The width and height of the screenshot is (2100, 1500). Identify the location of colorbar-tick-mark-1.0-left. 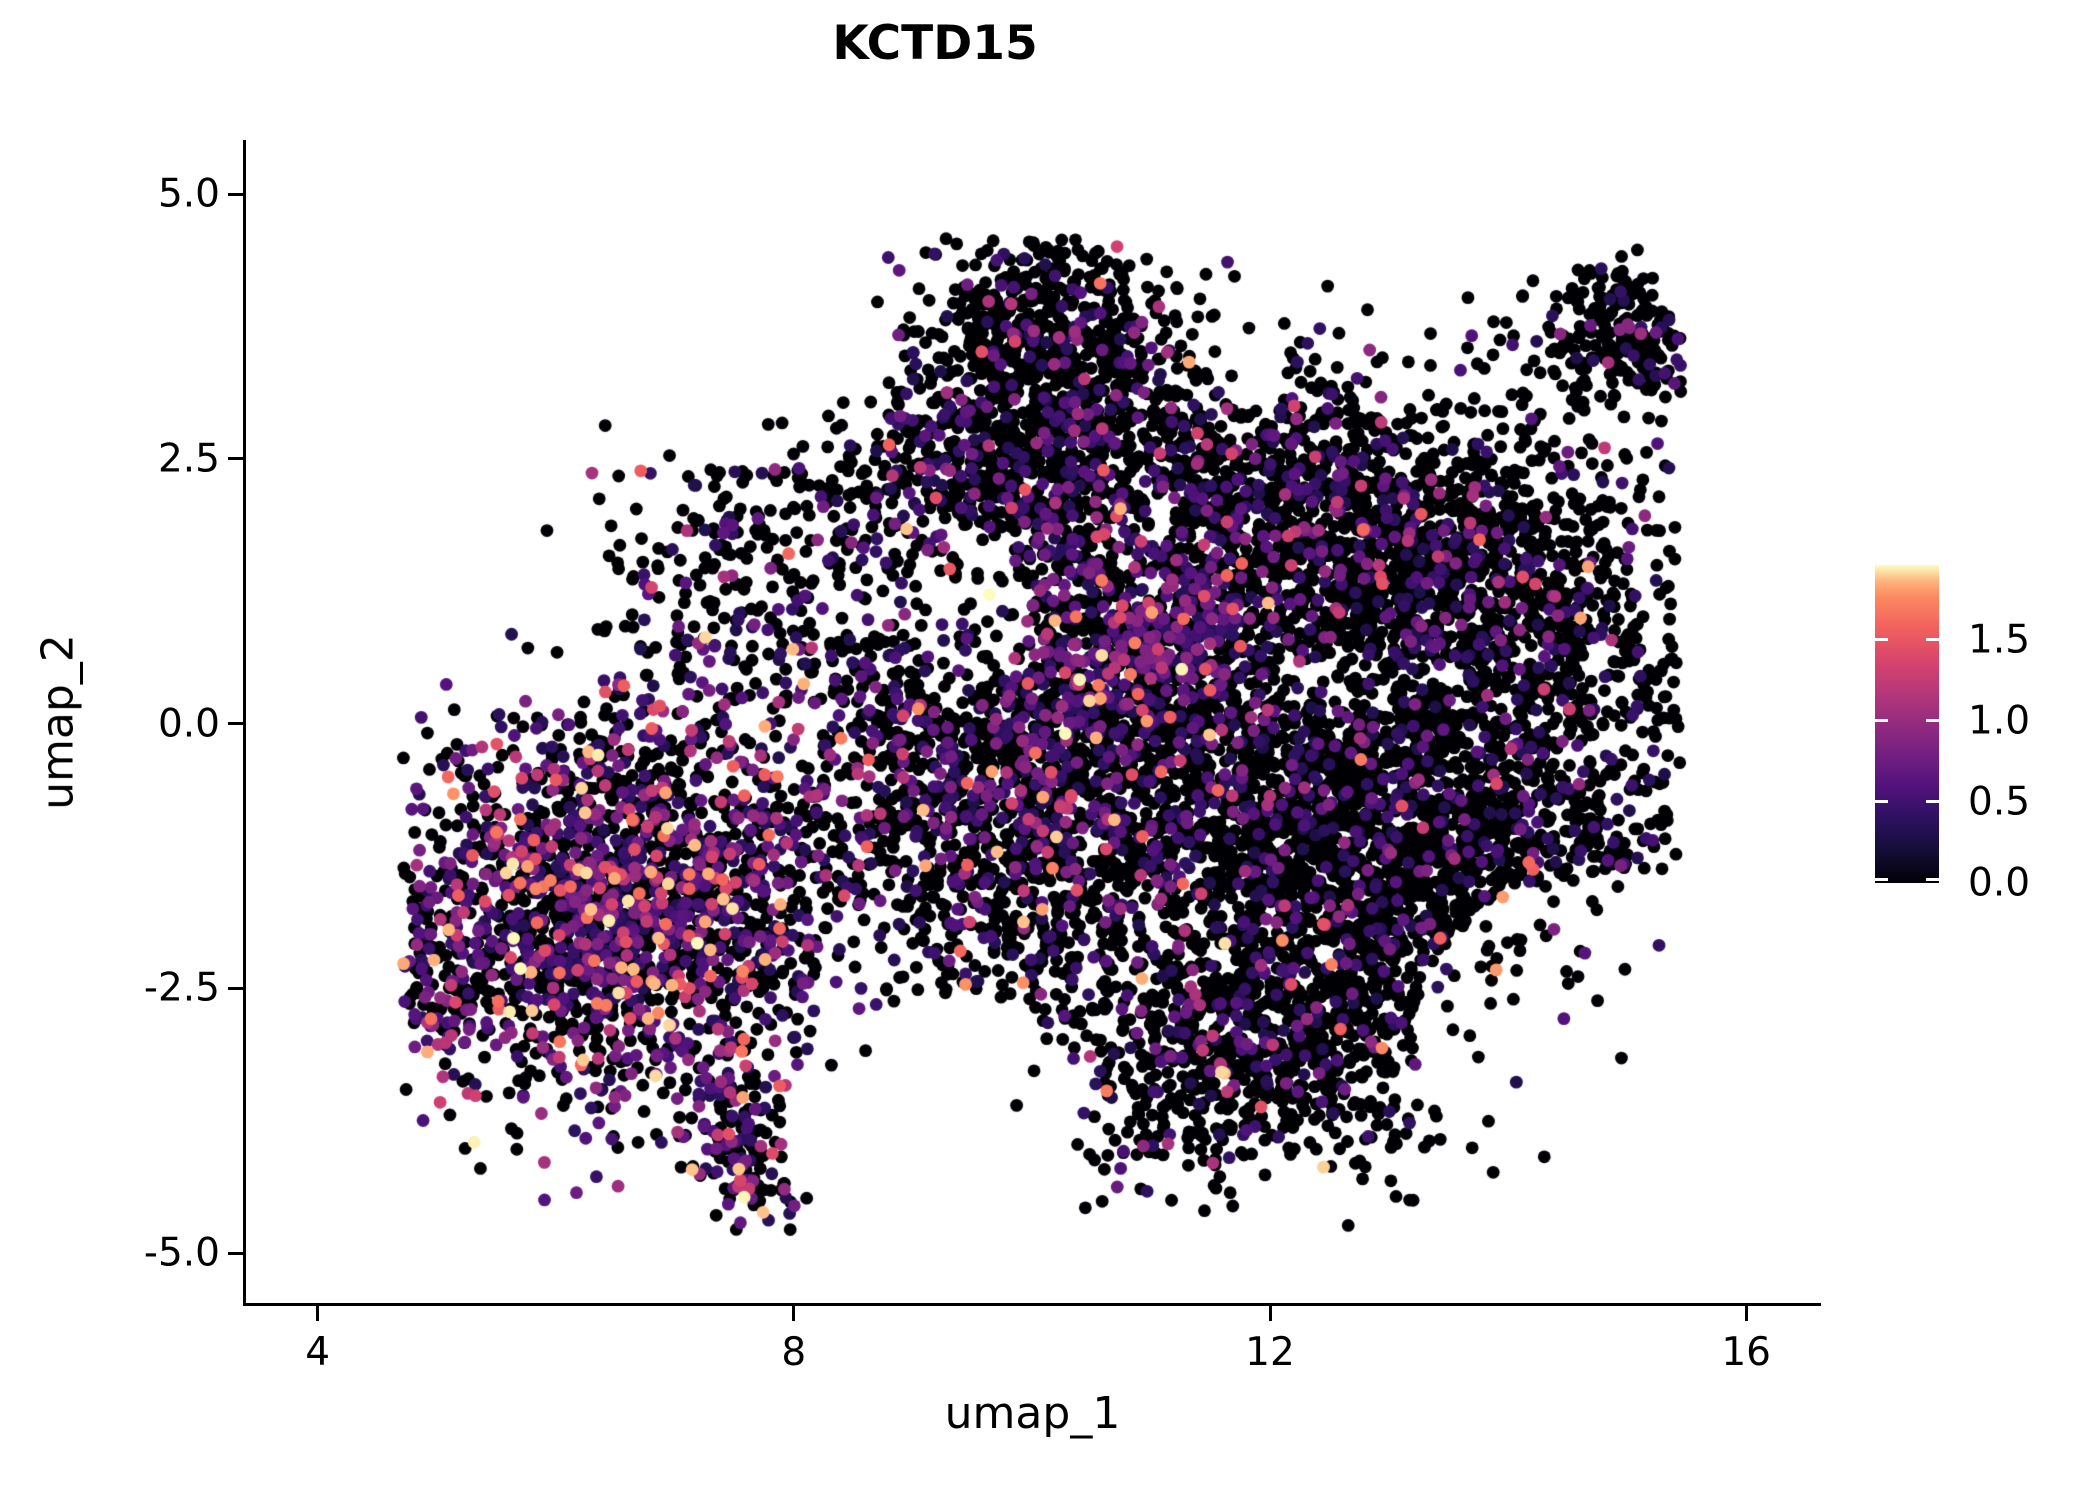
(1881, 721).